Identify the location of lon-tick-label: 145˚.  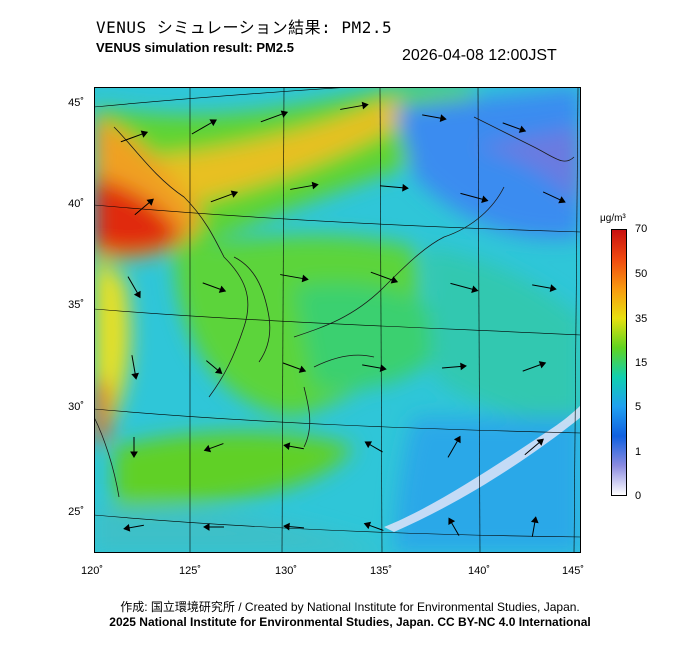
(573, 571).